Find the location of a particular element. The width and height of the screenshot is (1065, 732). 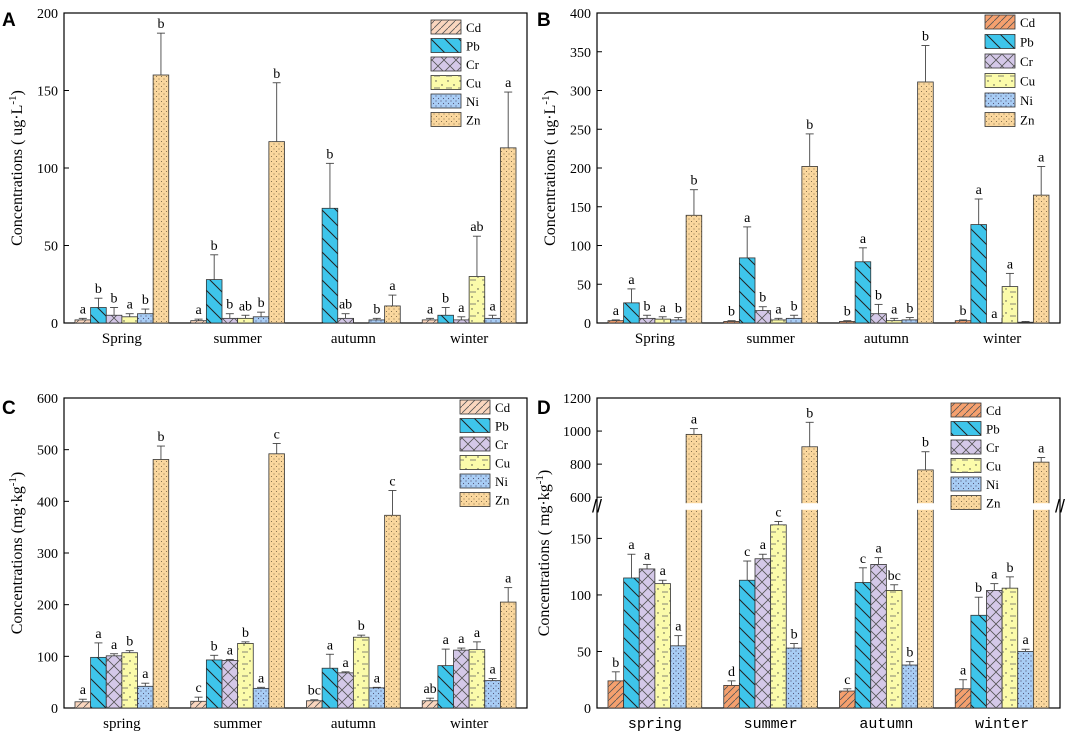

y-tick-label: 50 is located at coordinates (51, 247).